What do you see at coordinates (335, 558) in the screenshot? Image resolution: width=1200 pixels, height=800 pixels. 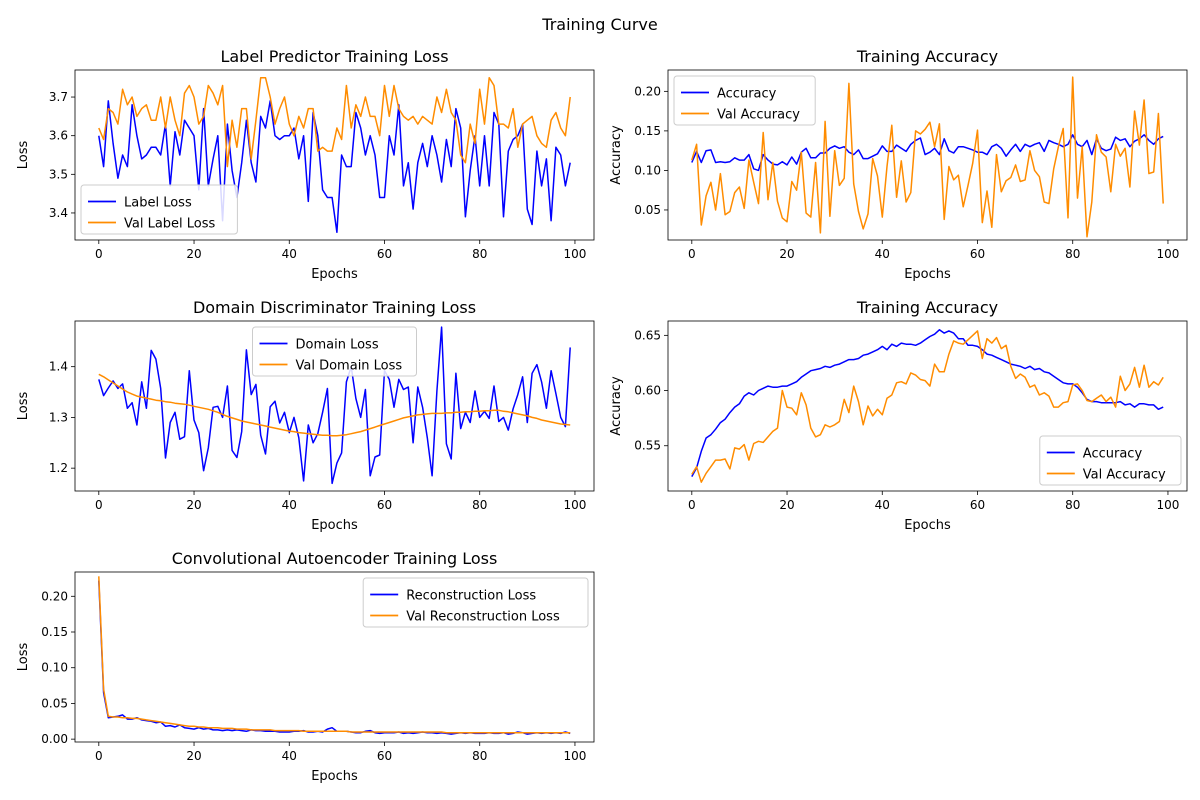 I see `plot-title: Convolutional Autoencoder Training Loss` at bounding box center [335, 558].